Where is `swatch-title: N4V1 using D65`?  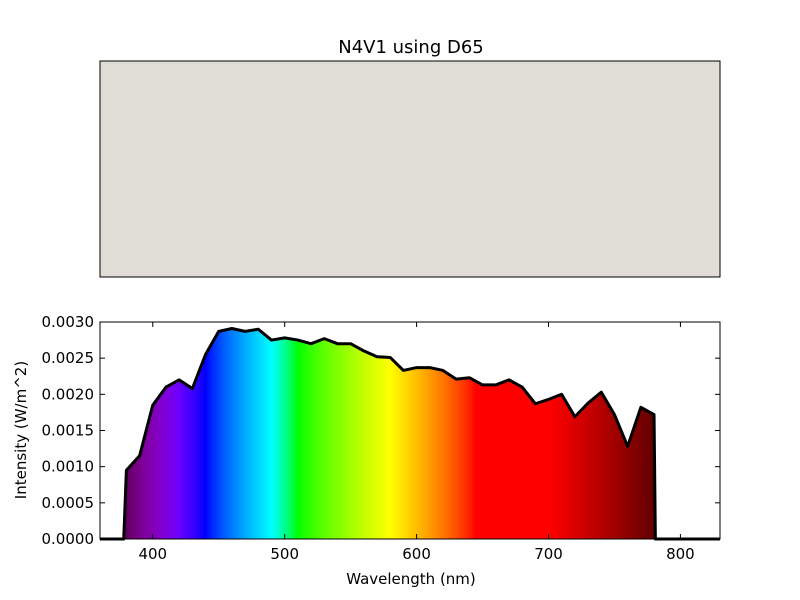
swatch-title: N4V1 using D65 is located at coordinates (411, 47).